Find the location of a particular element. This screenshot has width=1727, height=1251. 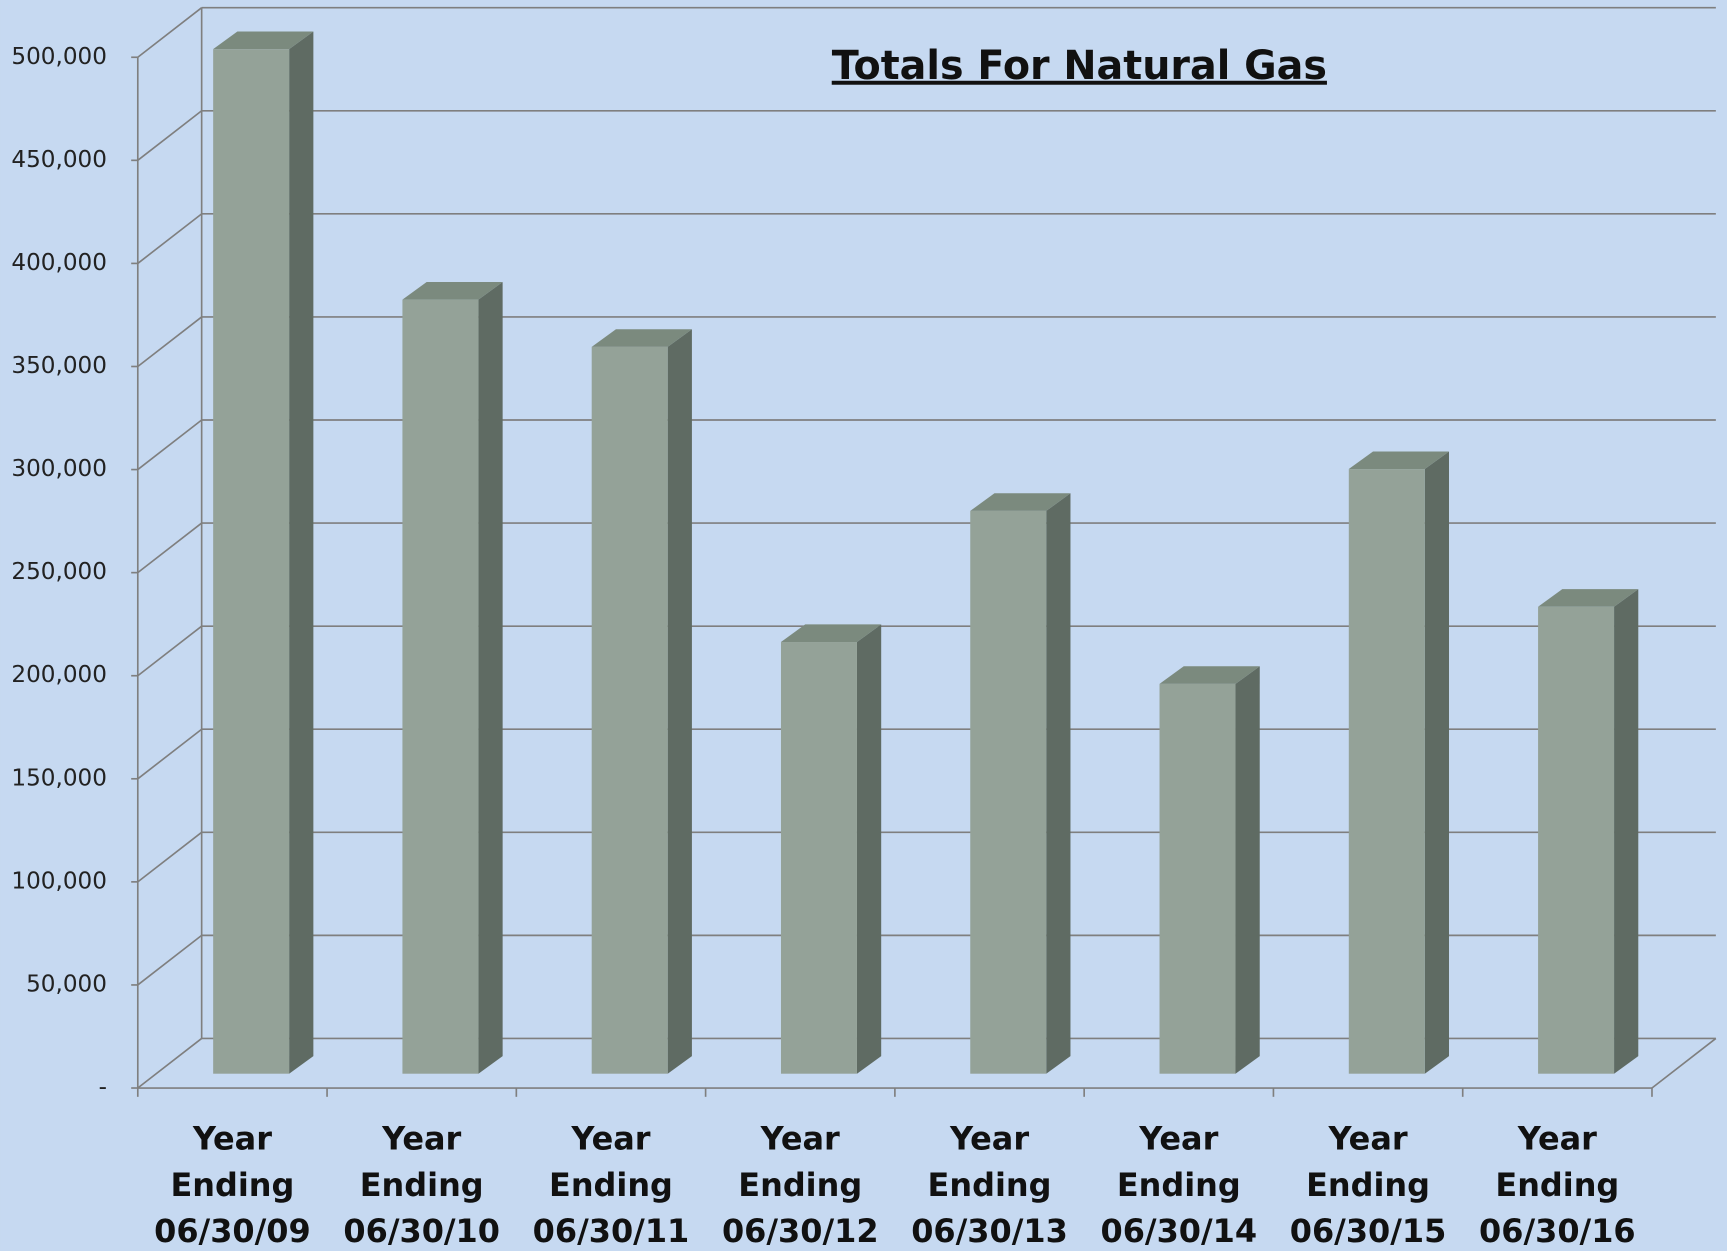

x-tick-label: 06/30/11 is located at coordinates (611, 1231).